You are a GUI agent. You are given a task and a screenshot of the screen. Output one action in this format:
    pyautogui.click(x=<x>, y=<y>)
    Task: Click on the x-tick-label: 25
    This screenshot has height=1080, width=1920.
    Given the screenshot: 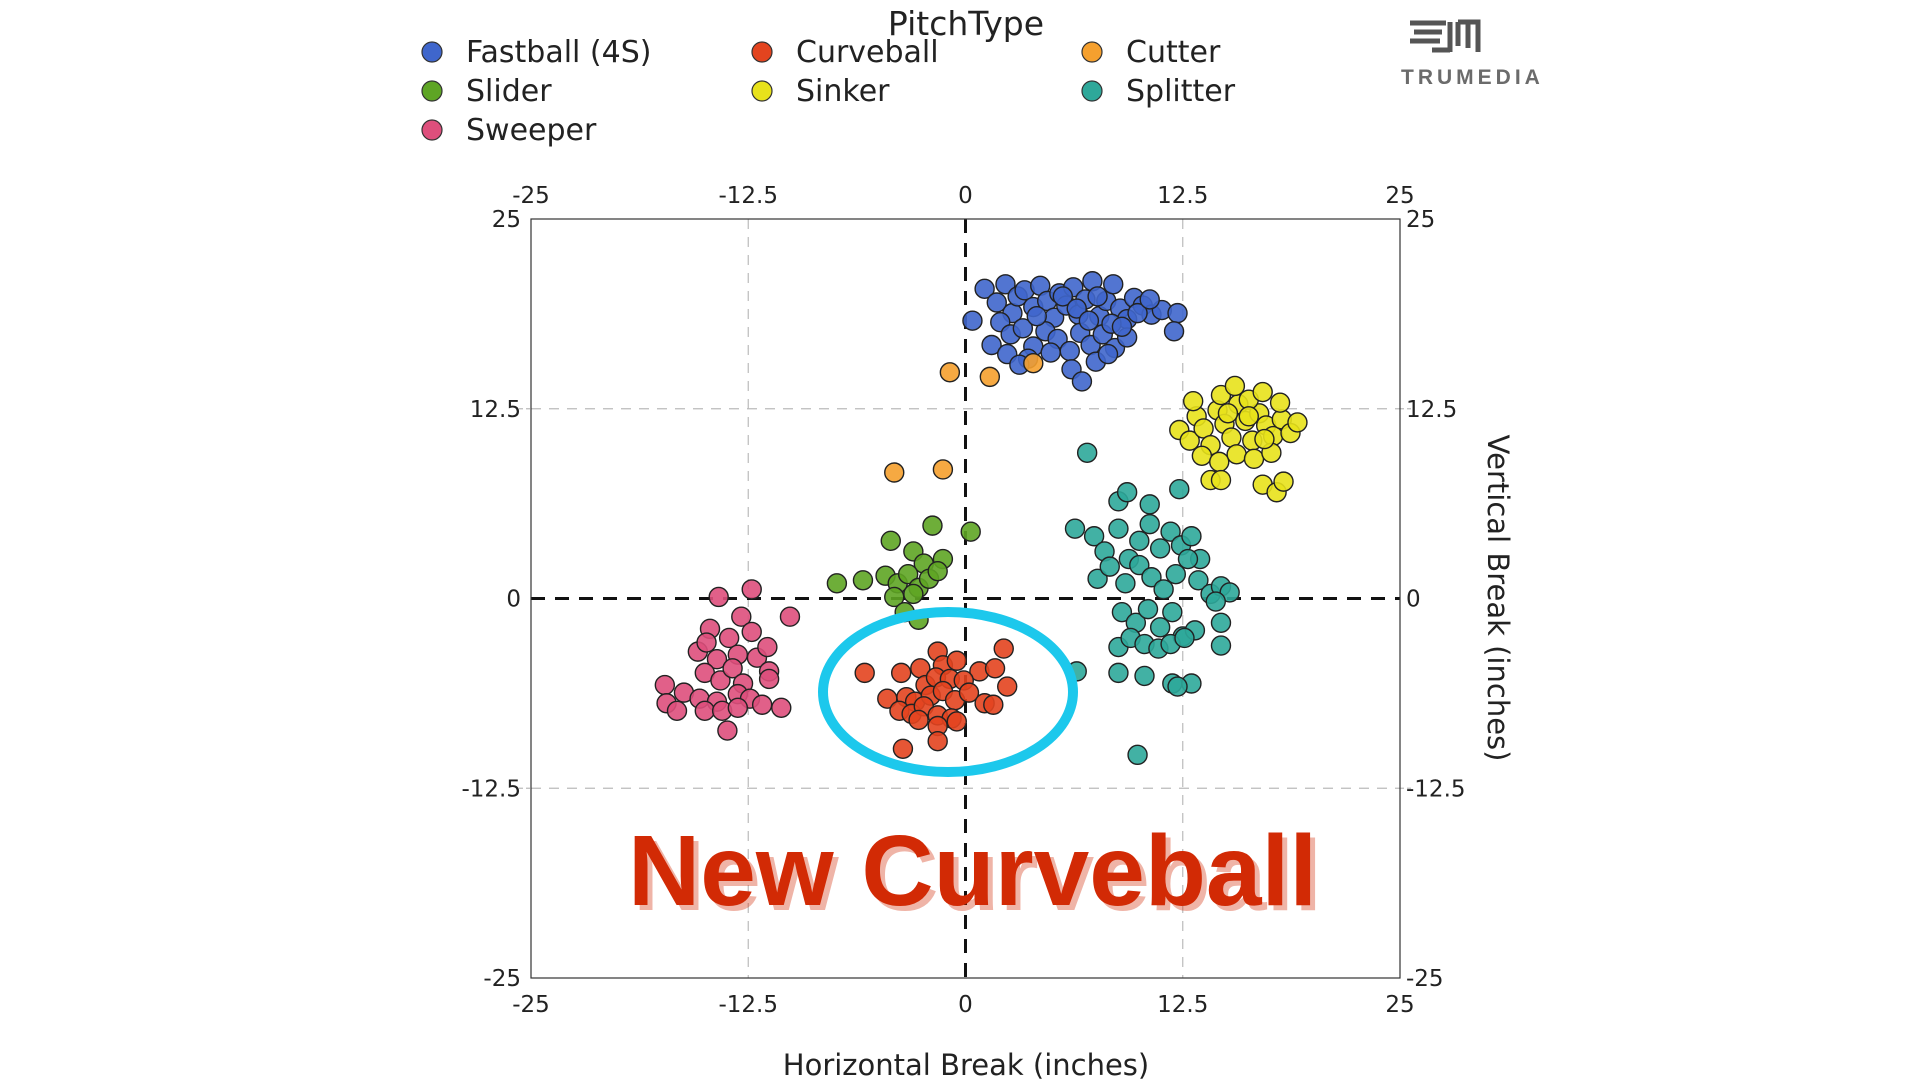 What is the action you would take?
    pyautogui.click(x=1399, y=1005)
    